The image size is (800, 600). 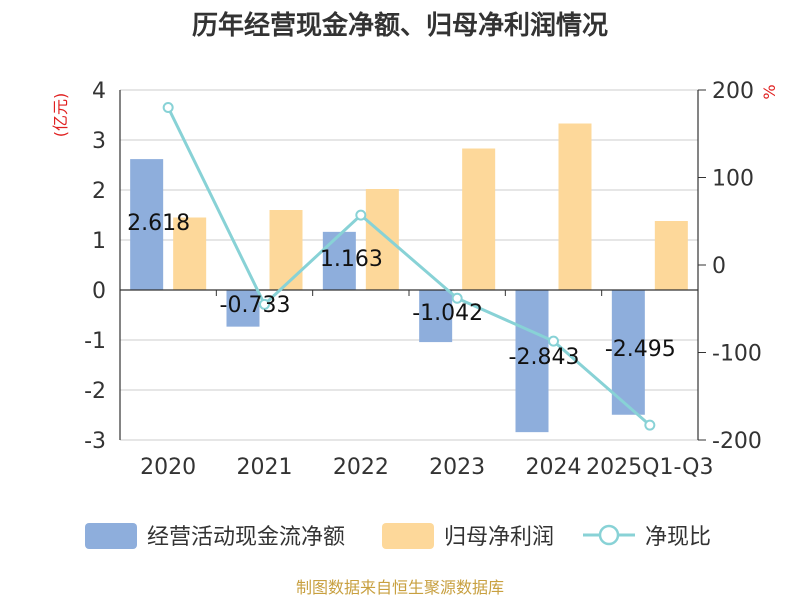 What do you see at coordinates (99, 191) in the screenshot?
I see `left-tick-label: 2` at bounding box center [99, 191].